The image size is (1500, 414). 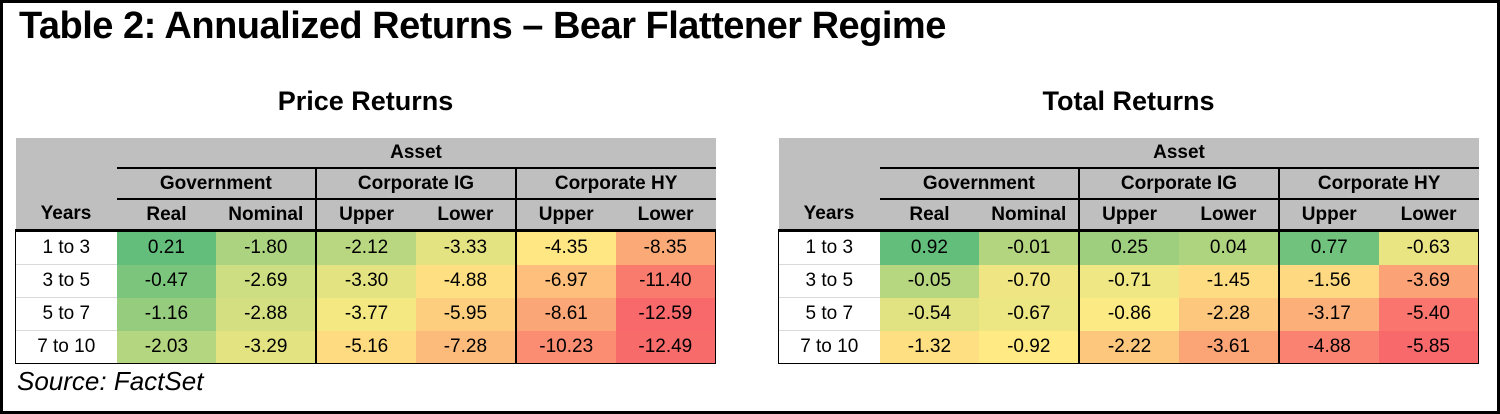 I want to click on table-row: 3 to 5 -0.05 -0.70 -0.71 -1.45 -1.56 -3.69, so click(x=1128, y=281).